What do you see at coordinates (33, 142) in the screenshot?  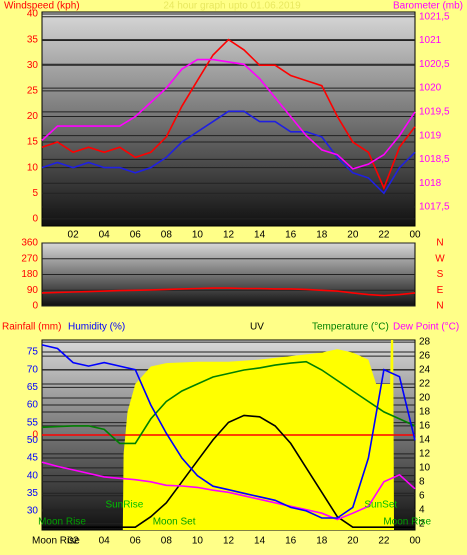 I see `y-tick-label: 15` at bounding box center [33, 142].